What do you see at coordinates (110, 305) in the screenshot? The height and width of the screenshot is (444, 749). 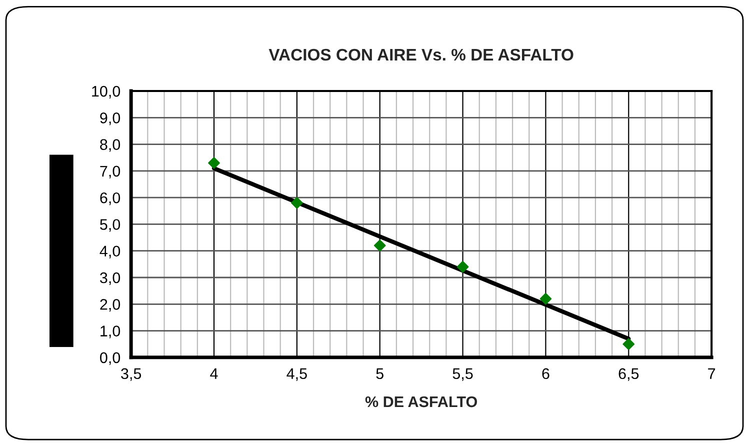 I see `y-tick-label: 2,0` at bounding box center [110, 305].